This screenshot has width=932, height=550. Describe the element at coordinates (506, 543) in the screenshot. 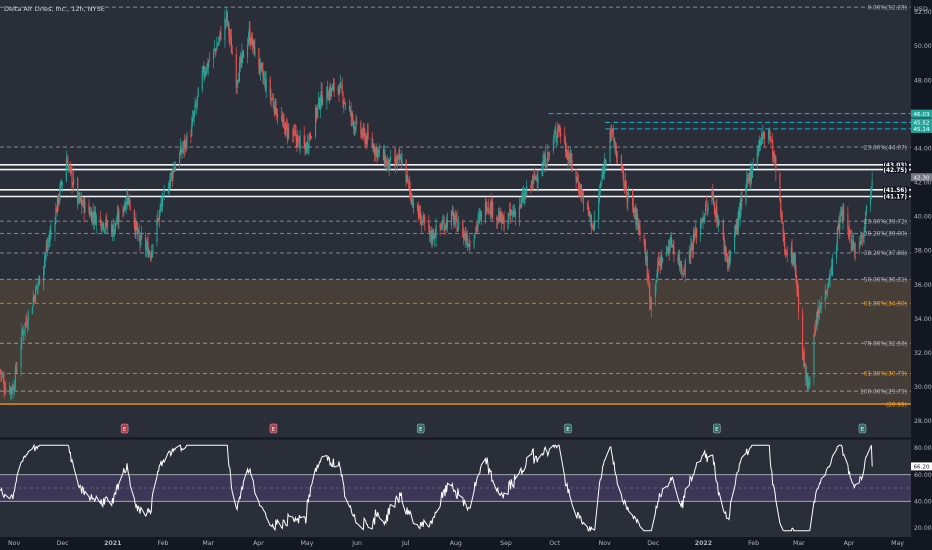

I see `time-tick-label: Sep` at that location.